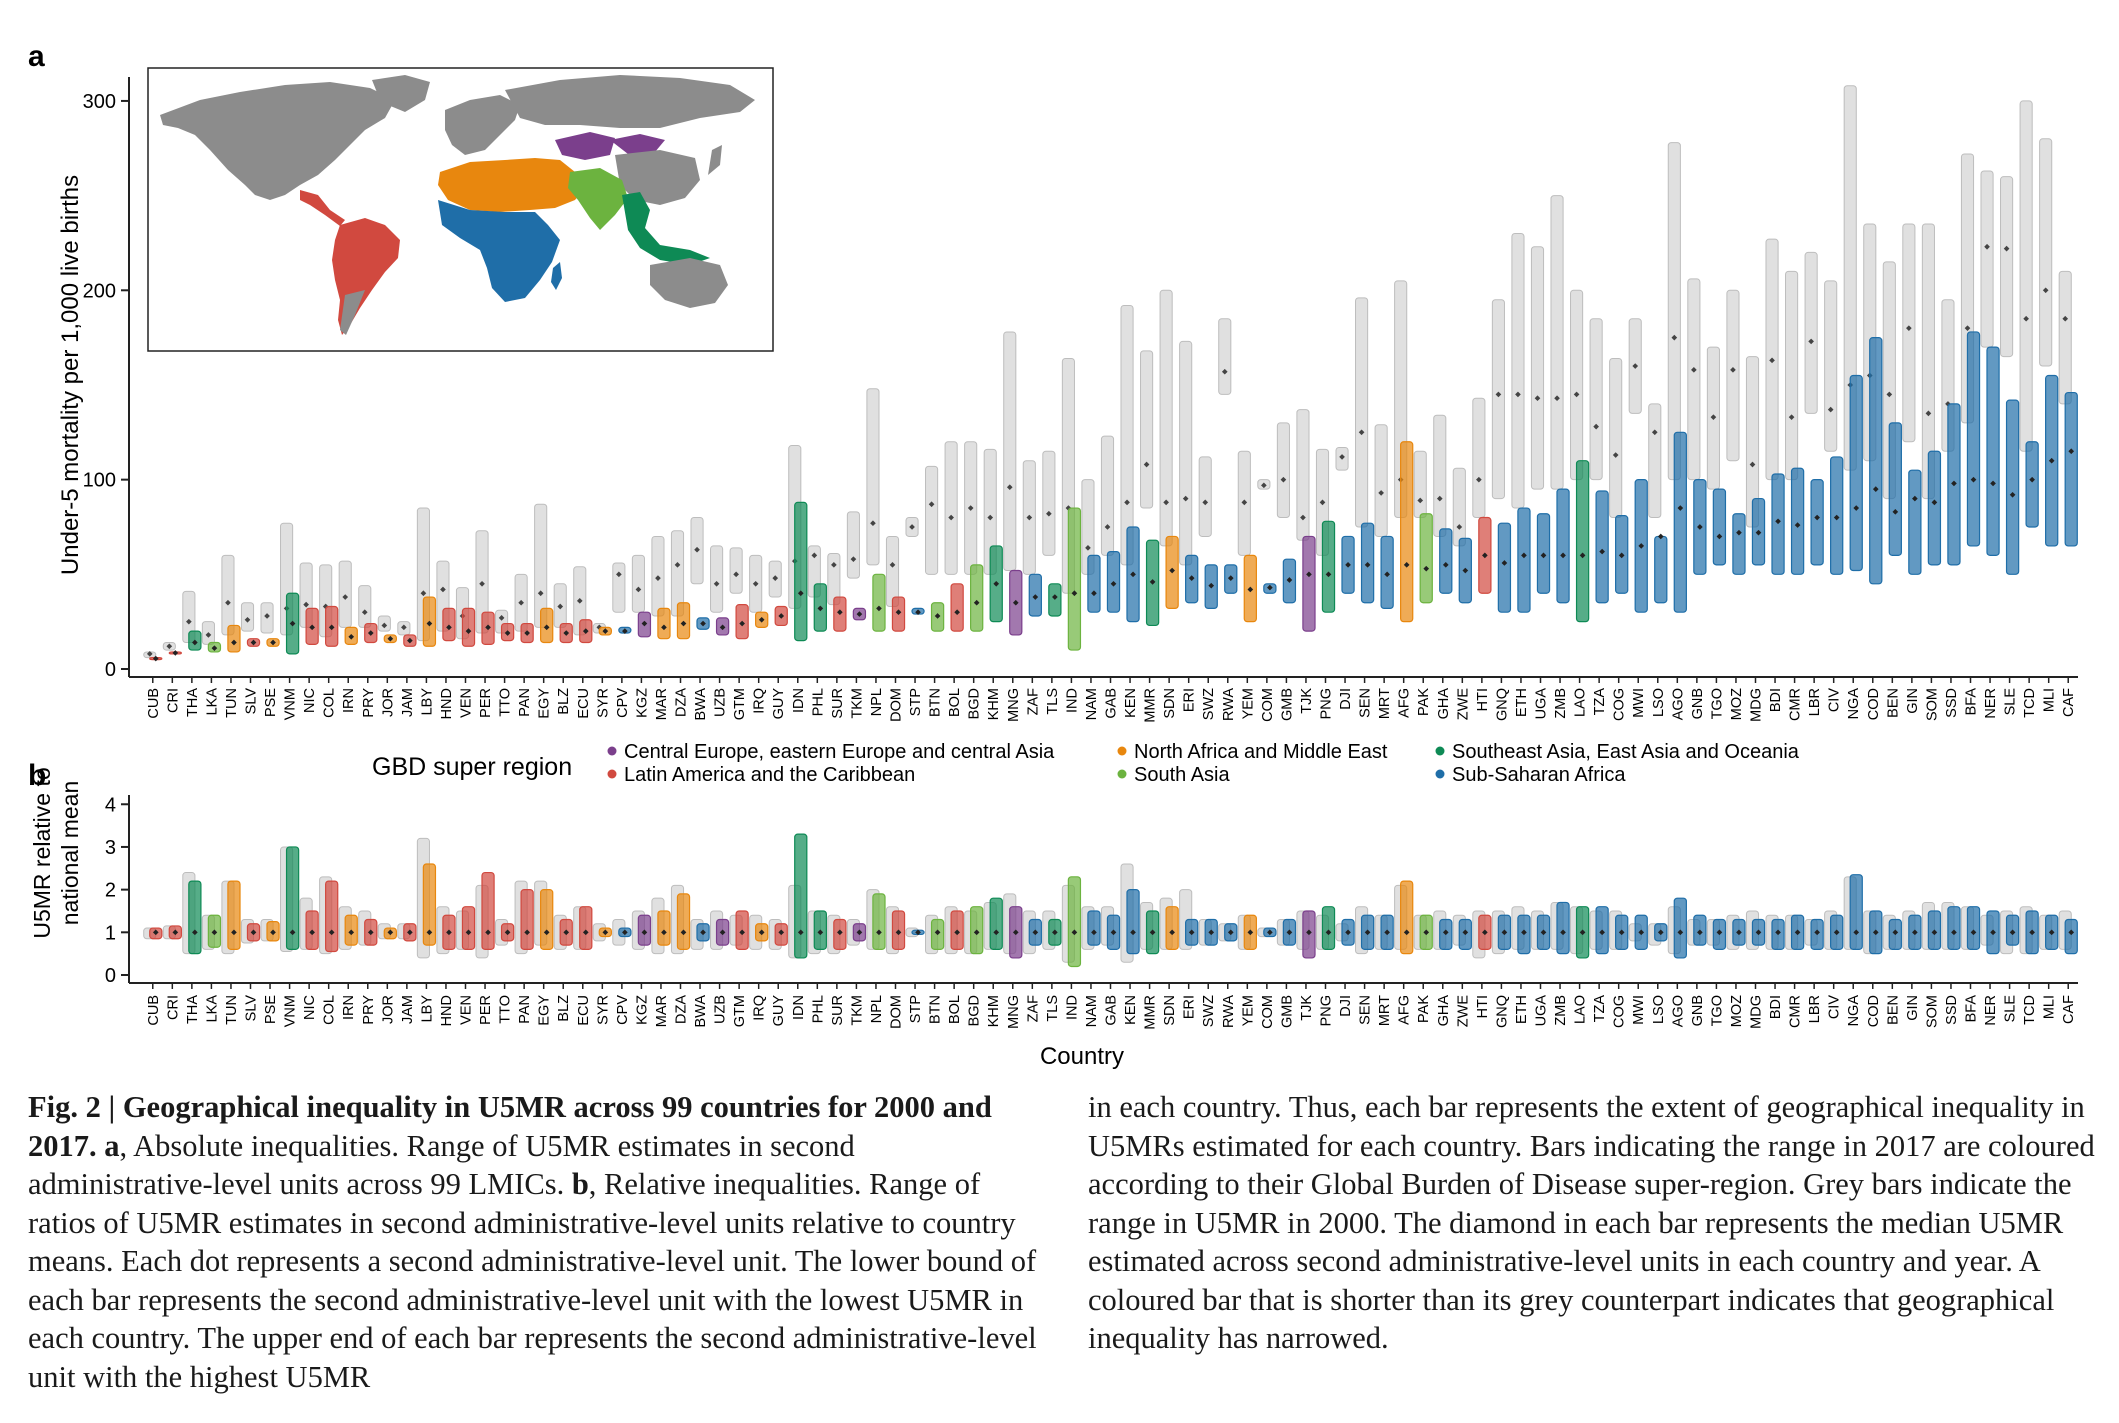 The height and width of the screenshot is (1423, 2119). What do you see at coordinates (585, 932) in the screenshot?
I see `median-2017-ECU` at bounding box center [585, 932].